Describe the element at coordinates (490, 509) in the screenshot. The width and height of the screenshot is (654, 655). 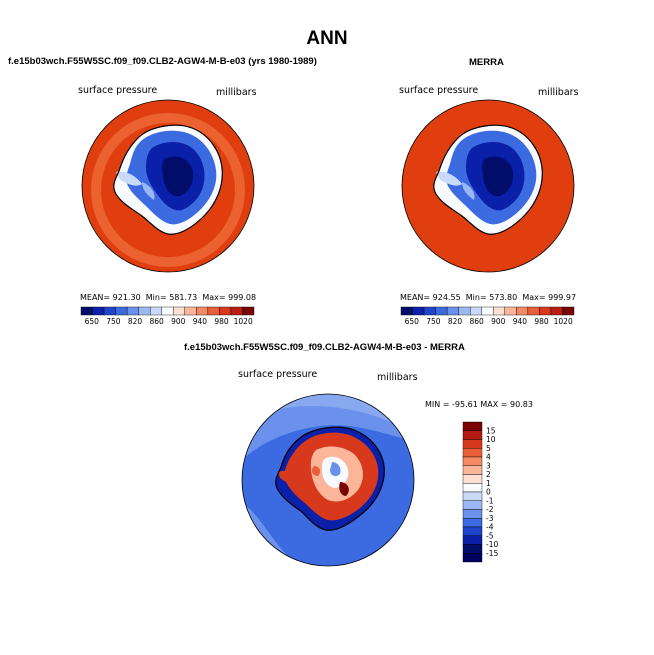
I see `panel-3-colorbar-label: -2` at that location.